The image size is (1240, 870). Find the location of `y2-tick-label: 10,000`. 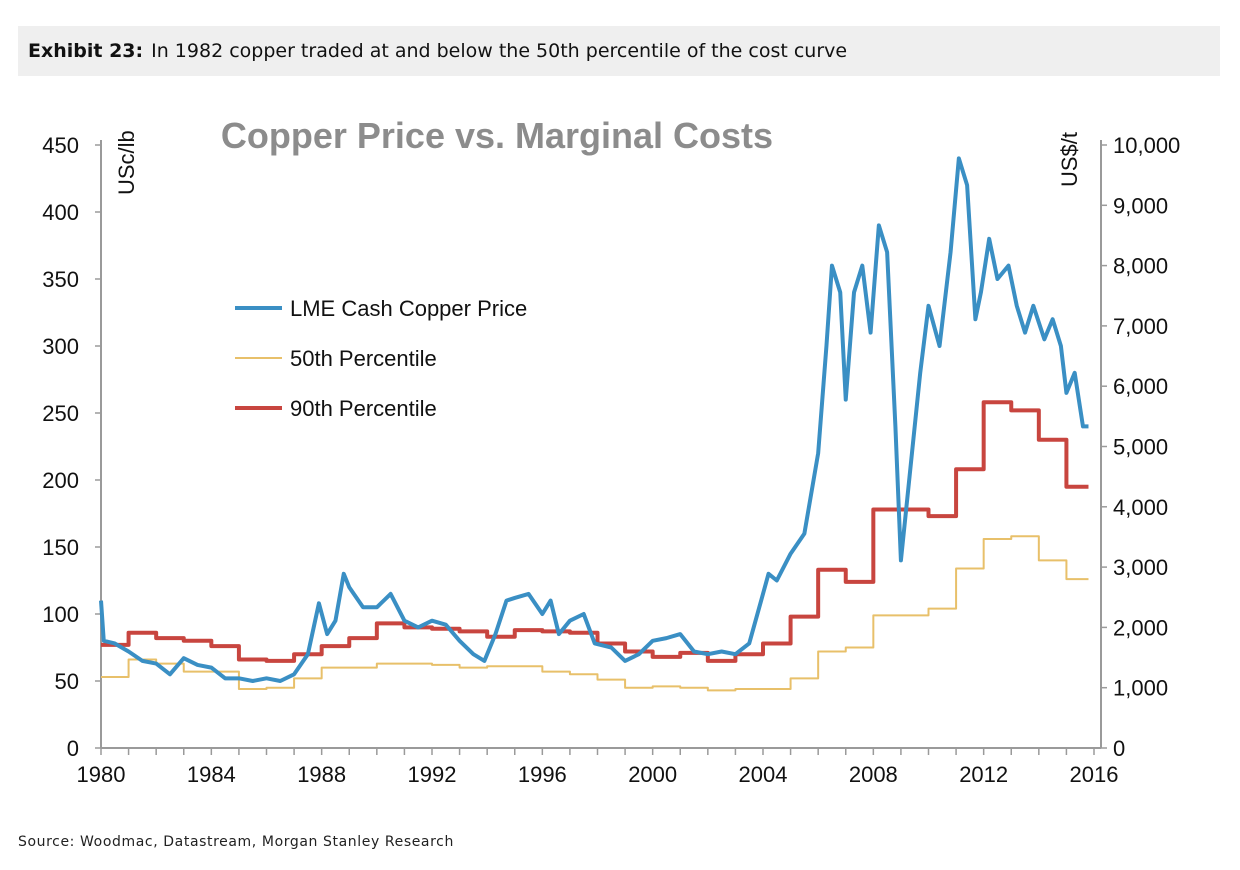

y2-tick-label: 10,000 is located at coordinates (1146, 145).